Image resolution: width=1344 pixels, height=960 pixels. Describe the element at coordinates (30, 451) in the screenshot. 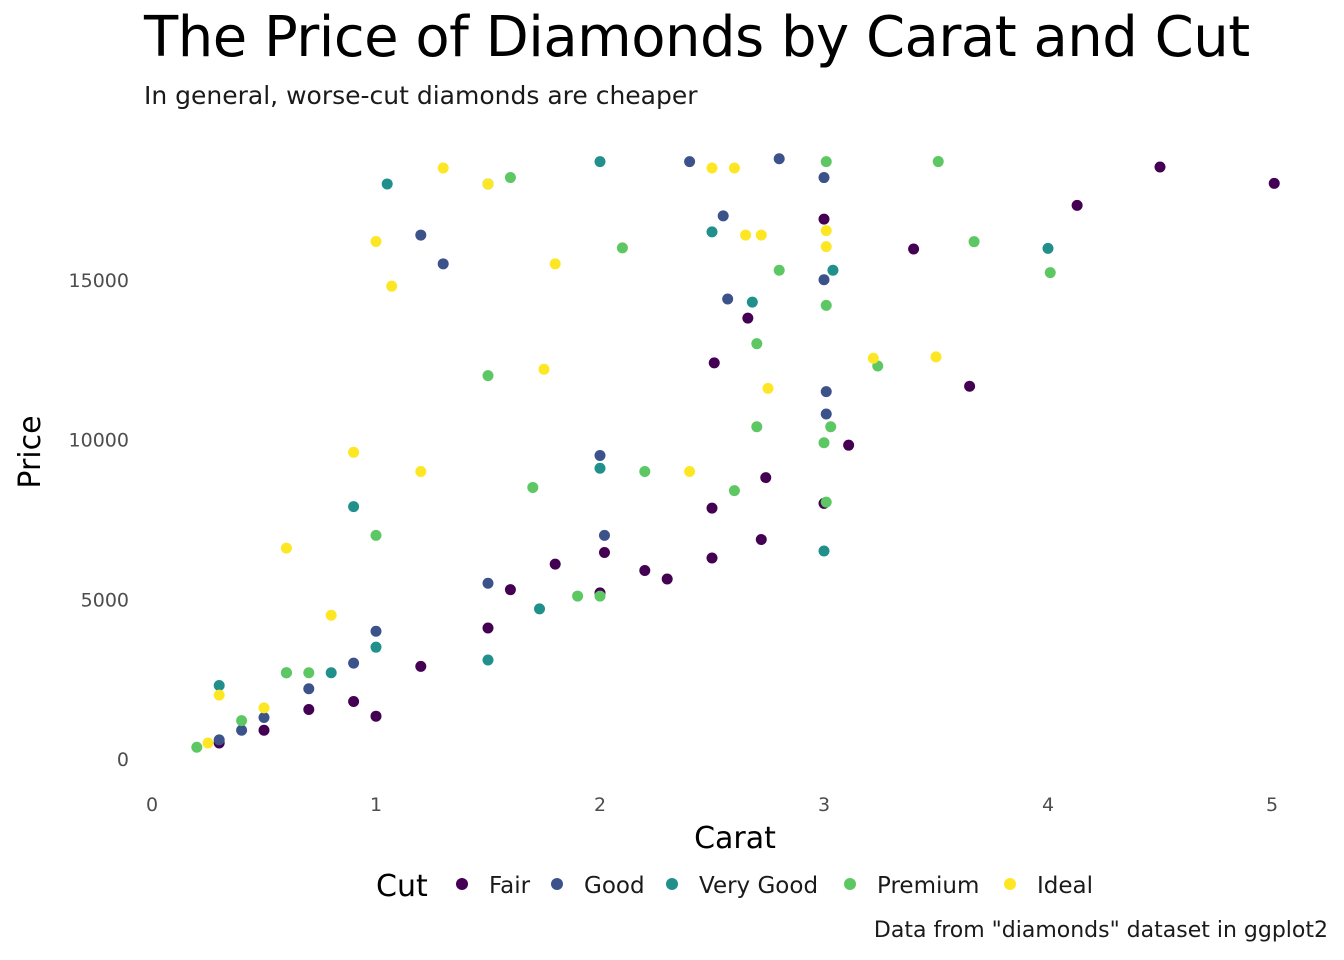

I see `y-axis-title: Price` at that location.